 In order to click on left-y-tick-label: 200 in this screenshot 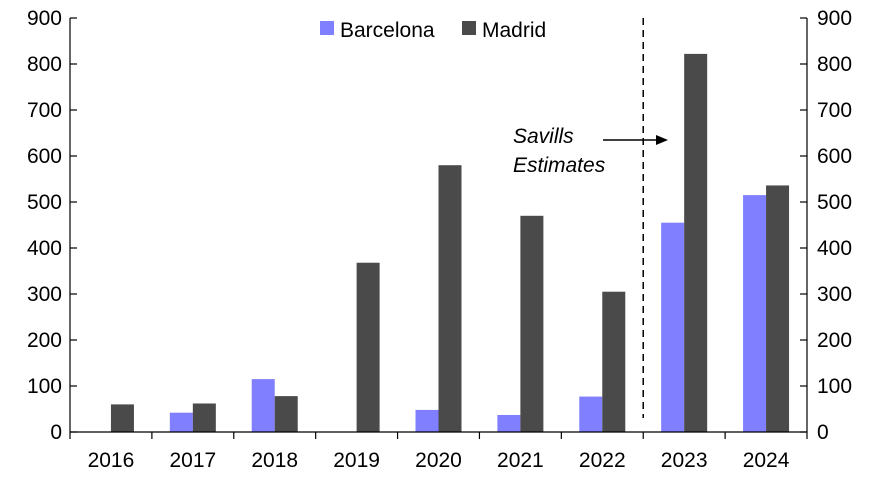, I will do `click(44, 340)`.